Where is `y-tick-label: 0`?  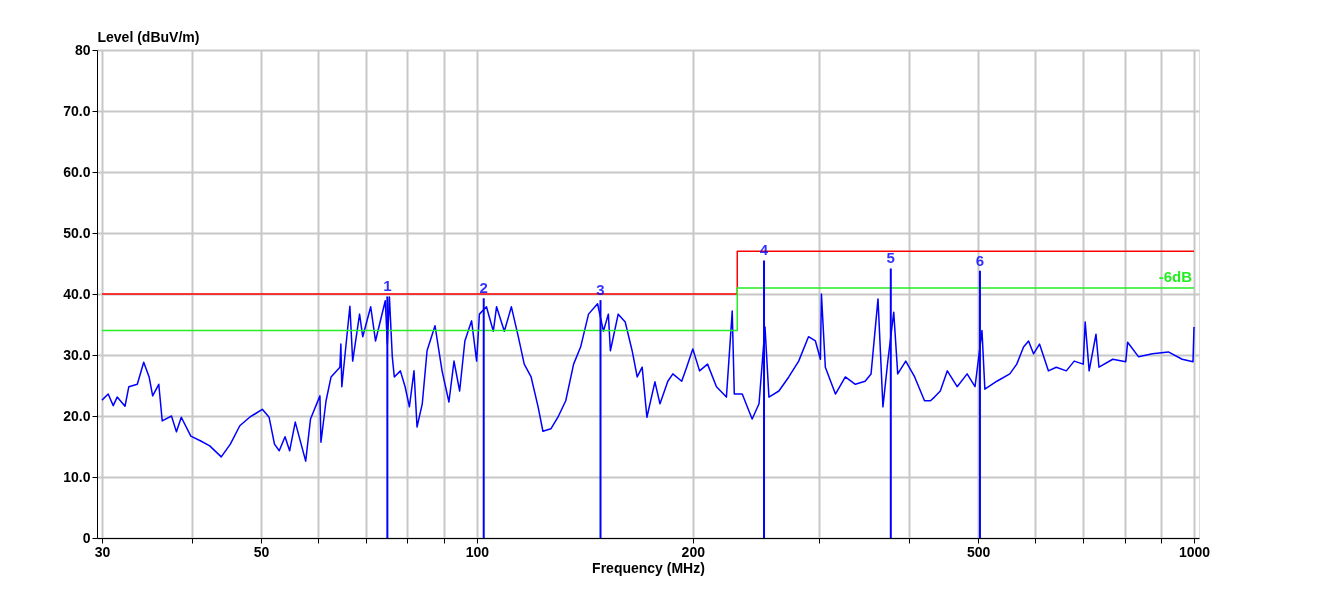 y-tick-label: 0 is located at coordinates (86, 537).